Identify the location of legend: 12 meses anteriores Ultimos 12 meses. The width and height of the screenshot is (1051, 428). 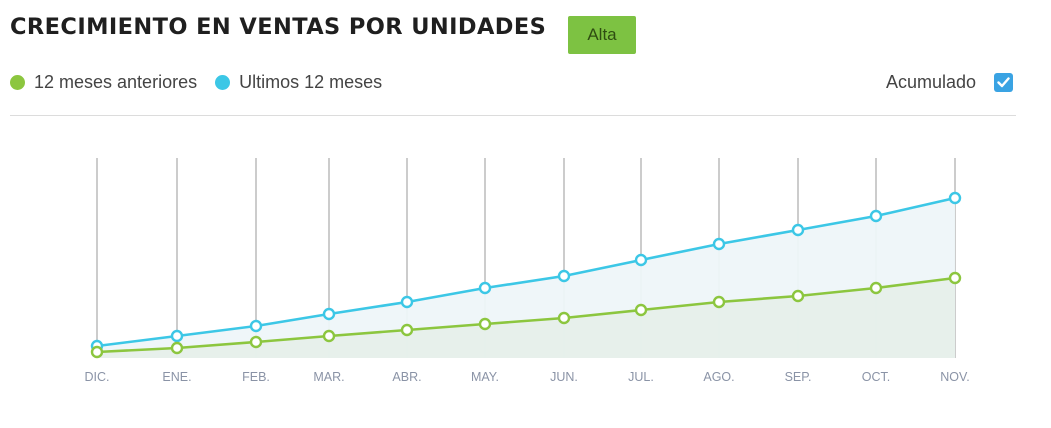
(205, 82).